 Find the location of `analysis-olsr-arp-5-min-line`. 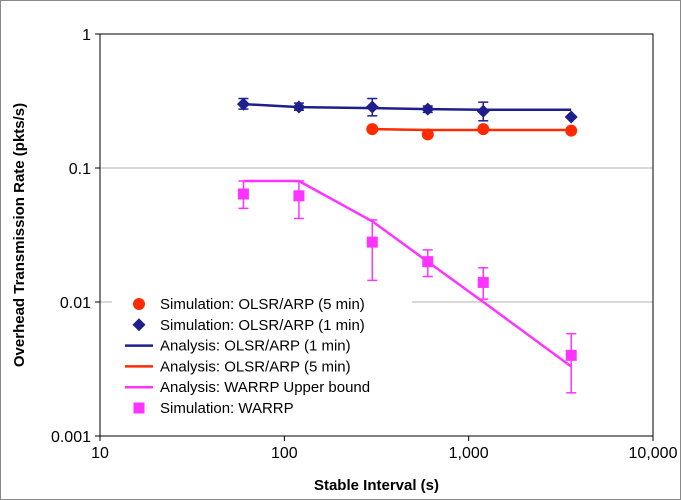

analysis-olsr-arp-5-min-line is located at coordinates (472, 129).